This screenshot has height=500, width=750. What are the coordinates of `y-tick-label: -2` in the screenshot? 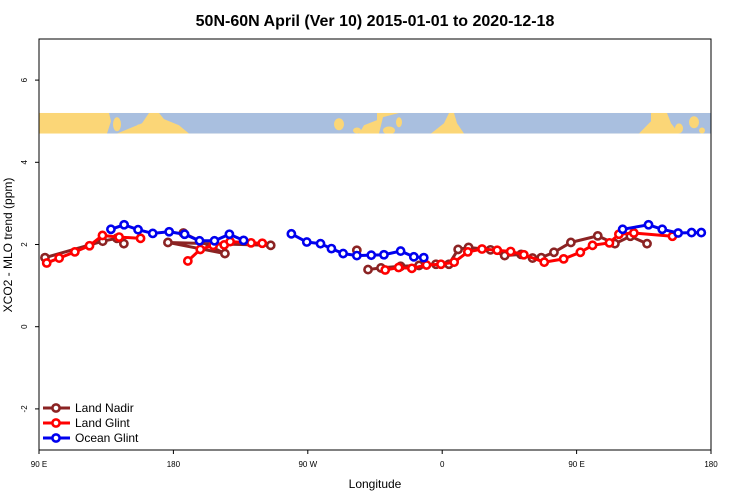 It's located at (24, 409).